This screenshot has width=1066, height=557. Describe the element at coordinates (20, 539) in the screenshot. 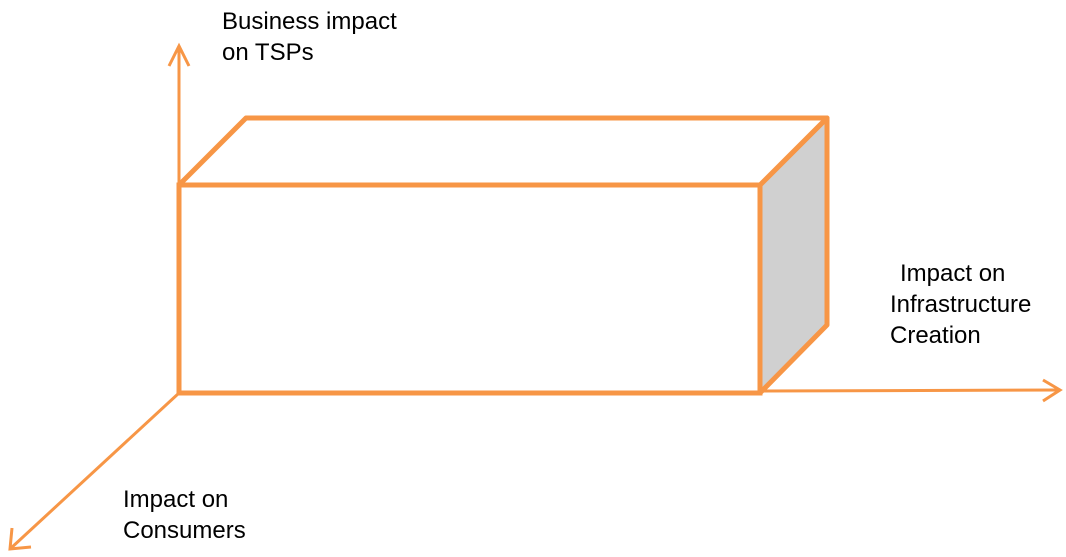

I see `z-axis-arrowhead` at that location.